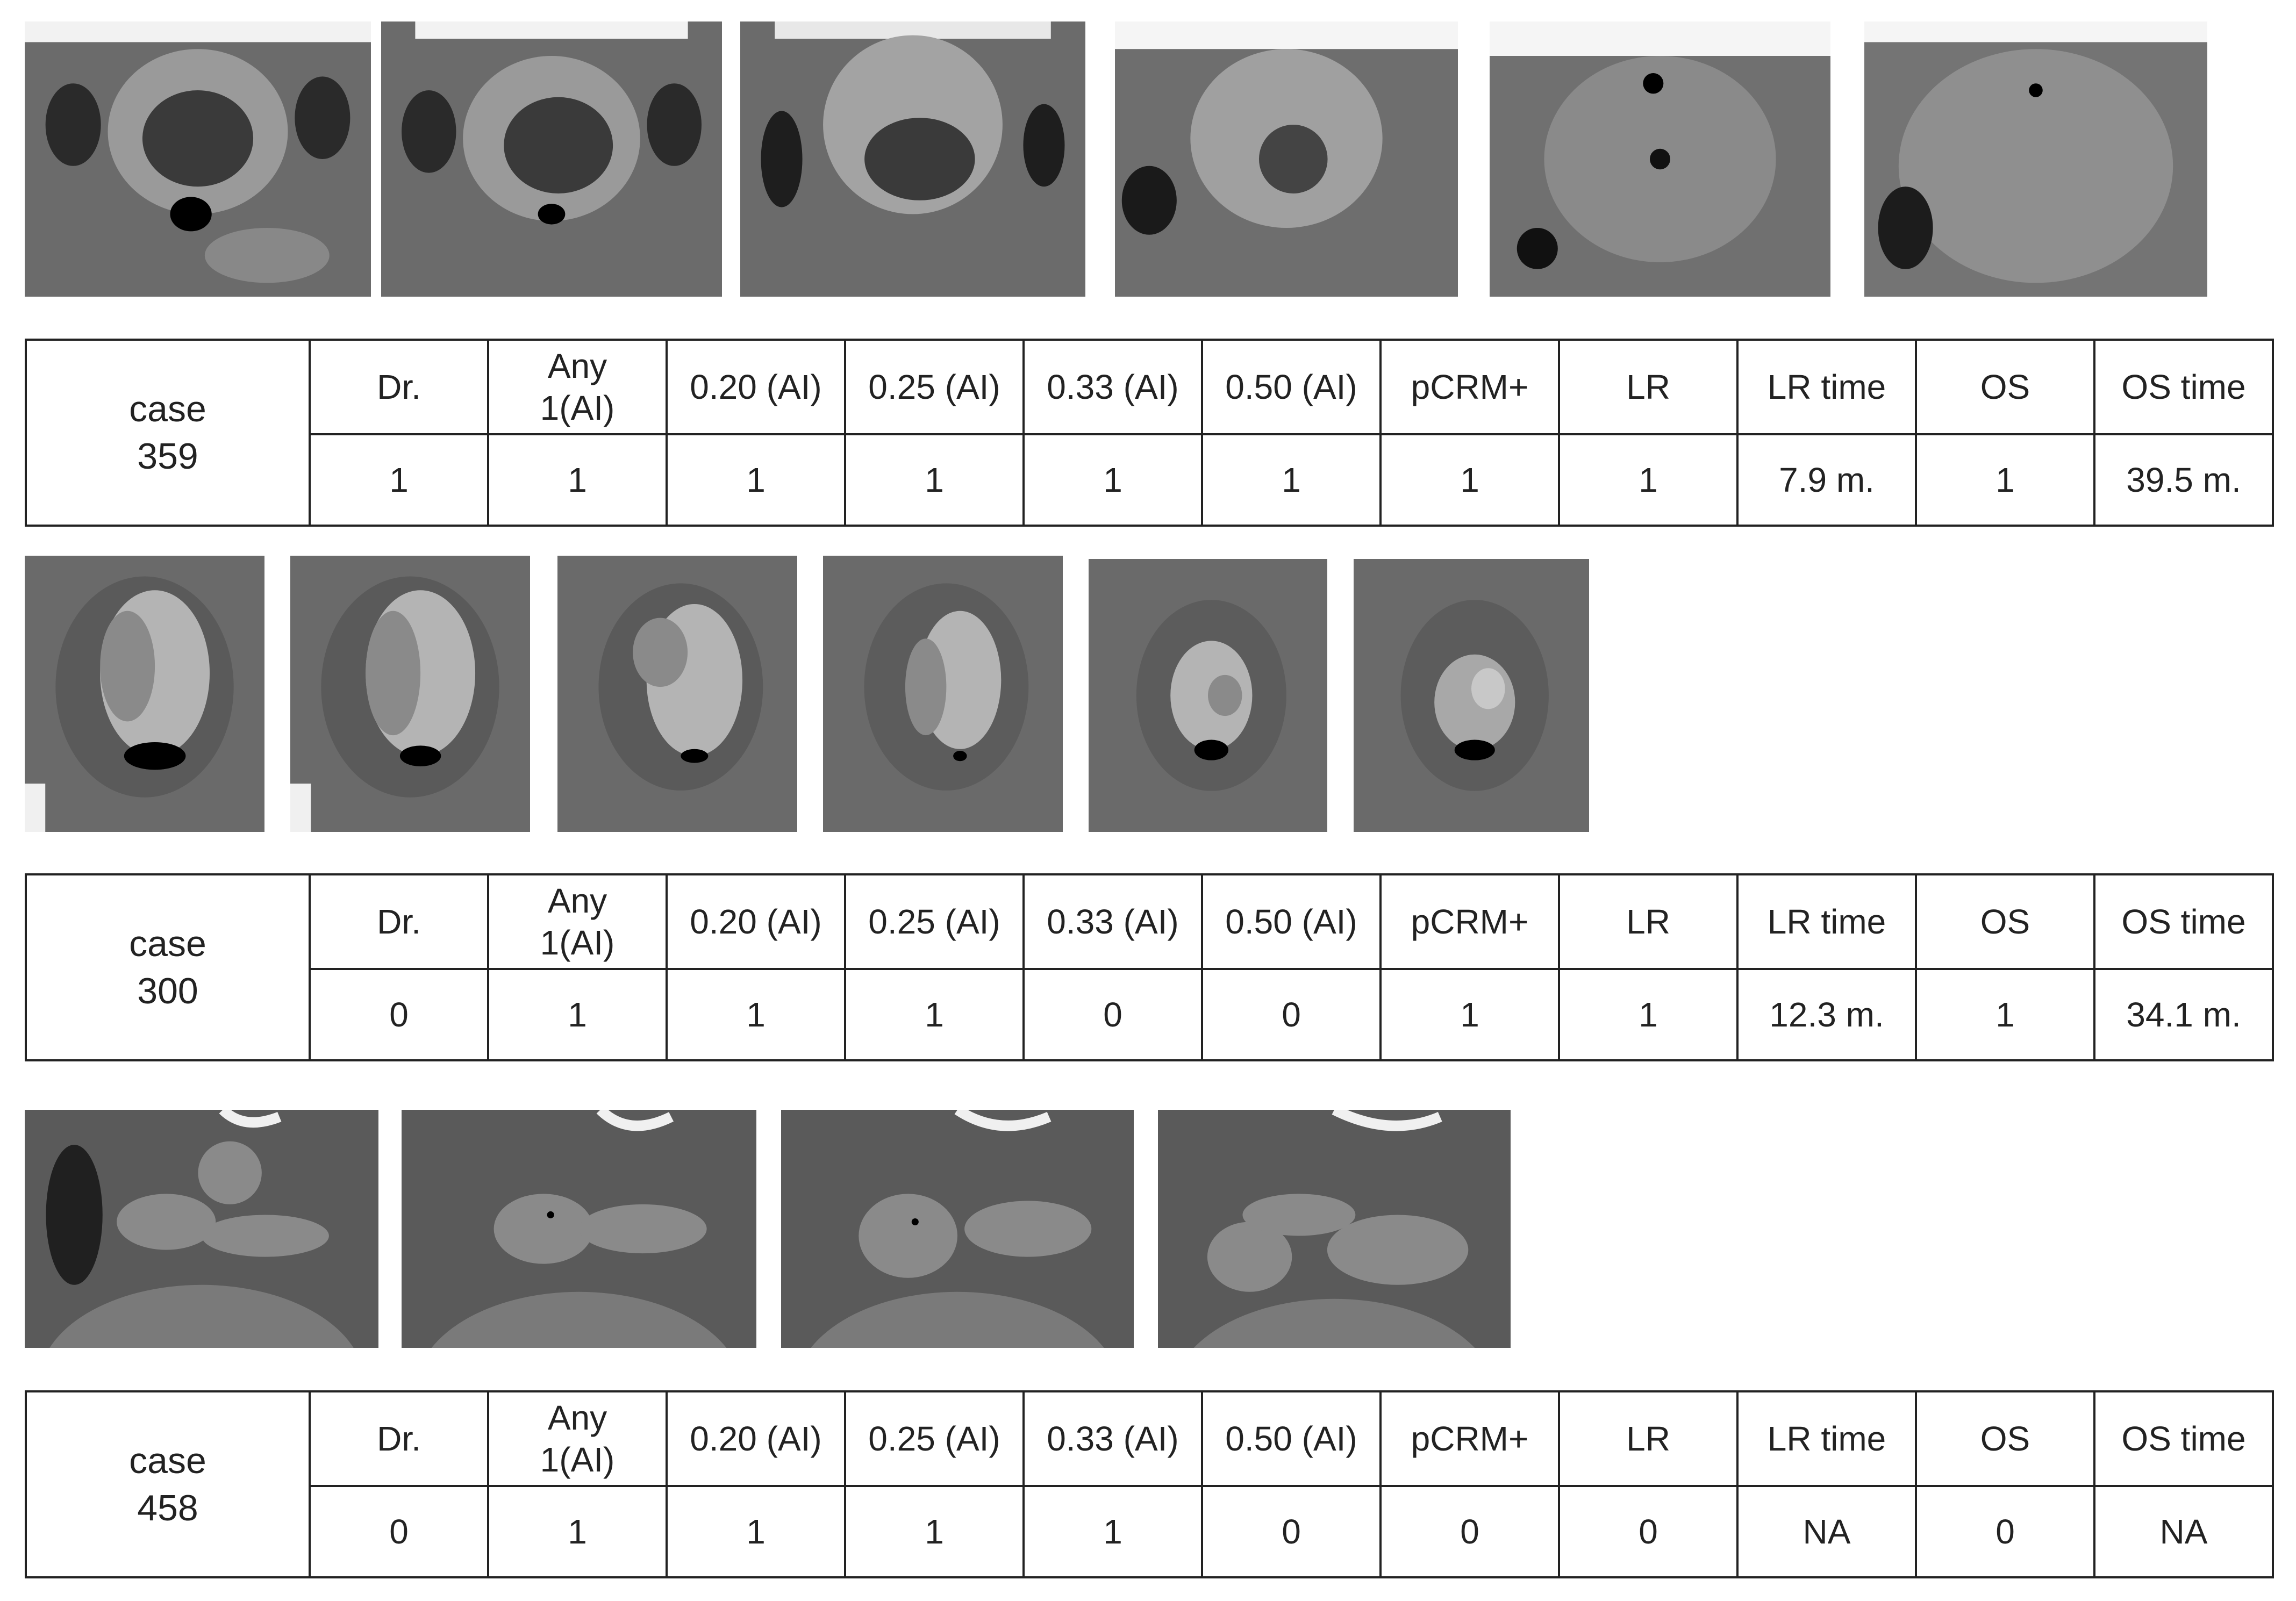  I want to click on value-cell-pcrm: 0, so click(1469, 1531).